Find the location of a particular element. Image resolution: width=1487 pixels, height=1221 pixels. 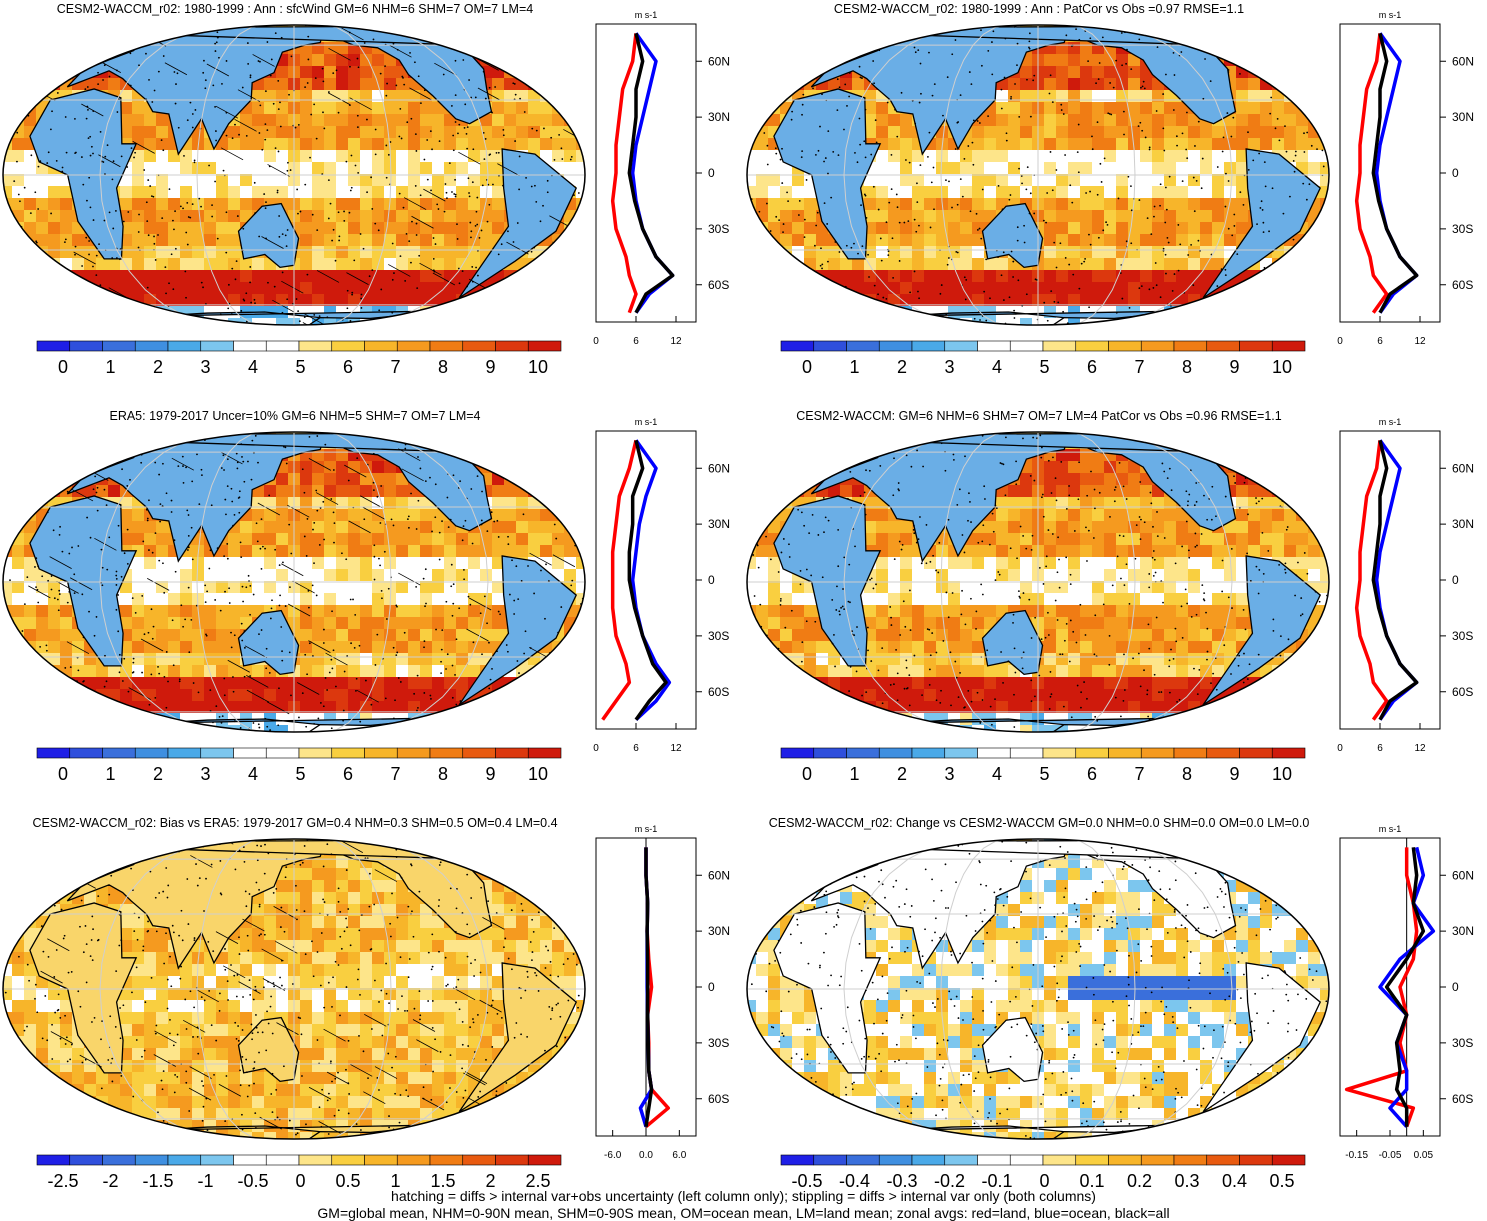

zonal-x-tick-label: -0.05 is located at coordinates (1390, 1155).